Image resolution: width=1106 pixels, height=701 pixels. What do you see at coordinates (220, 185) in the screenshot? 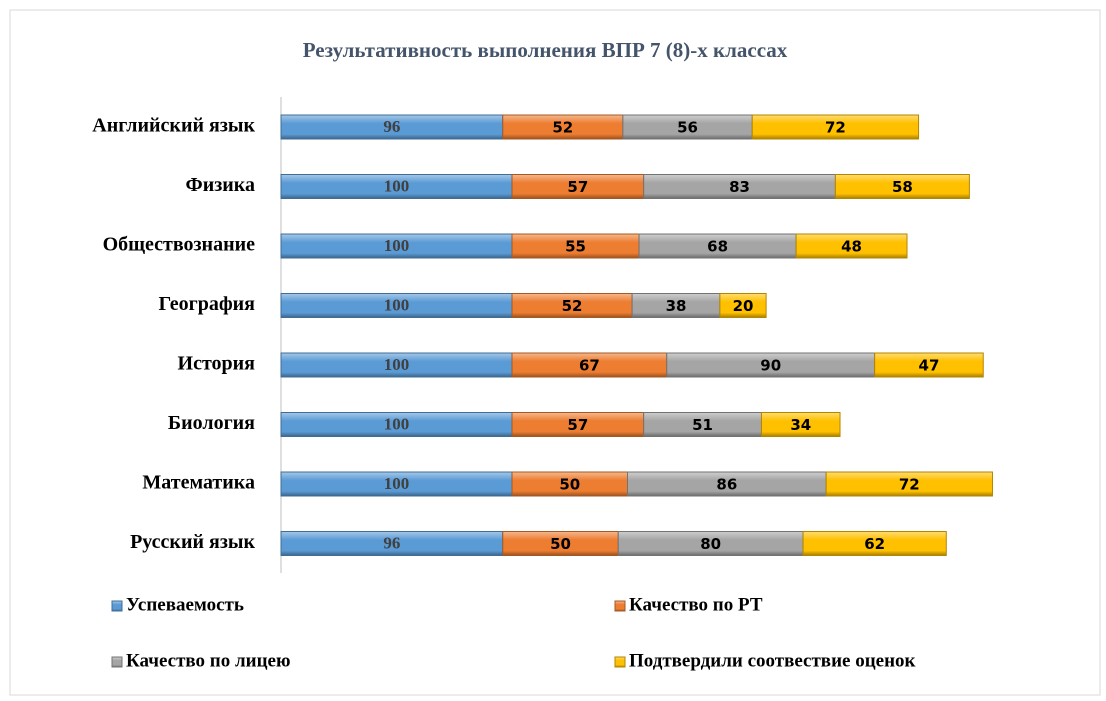
I see `category-label: Физика` at bounding box center [220, 185].